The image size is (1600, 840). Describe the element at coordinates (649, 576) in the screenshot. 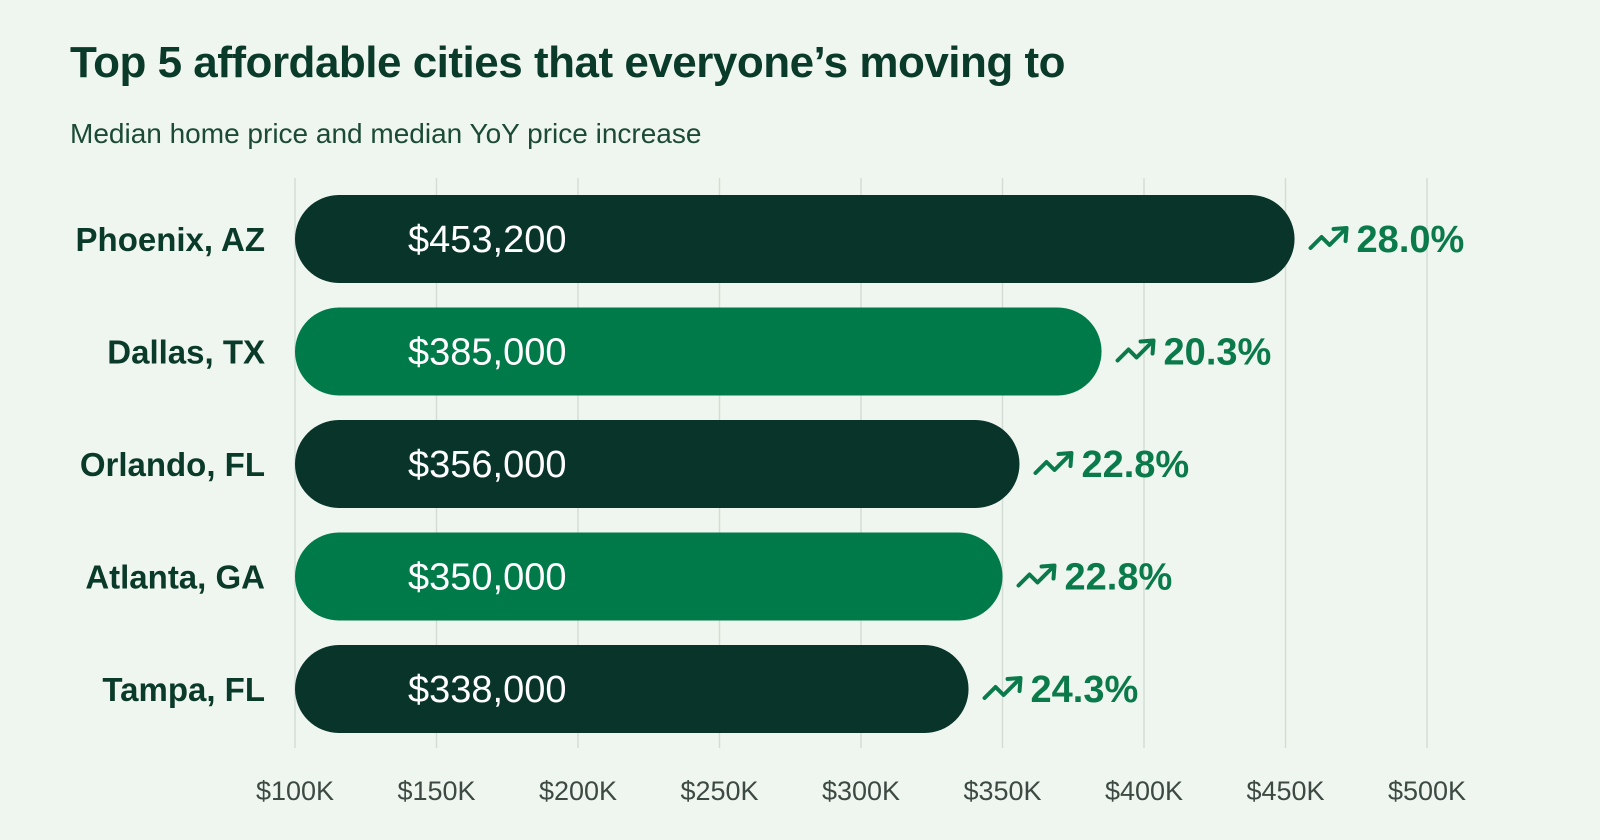

I see `bar-atlanta-ga` at that location.